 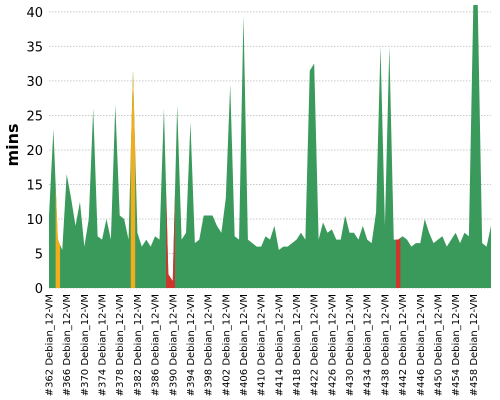 What do you see at coordinates (474, 345) in the screenshot?
I see `x-tick-label: #458 Debian_12-VM` at bounding box center [474, 345].